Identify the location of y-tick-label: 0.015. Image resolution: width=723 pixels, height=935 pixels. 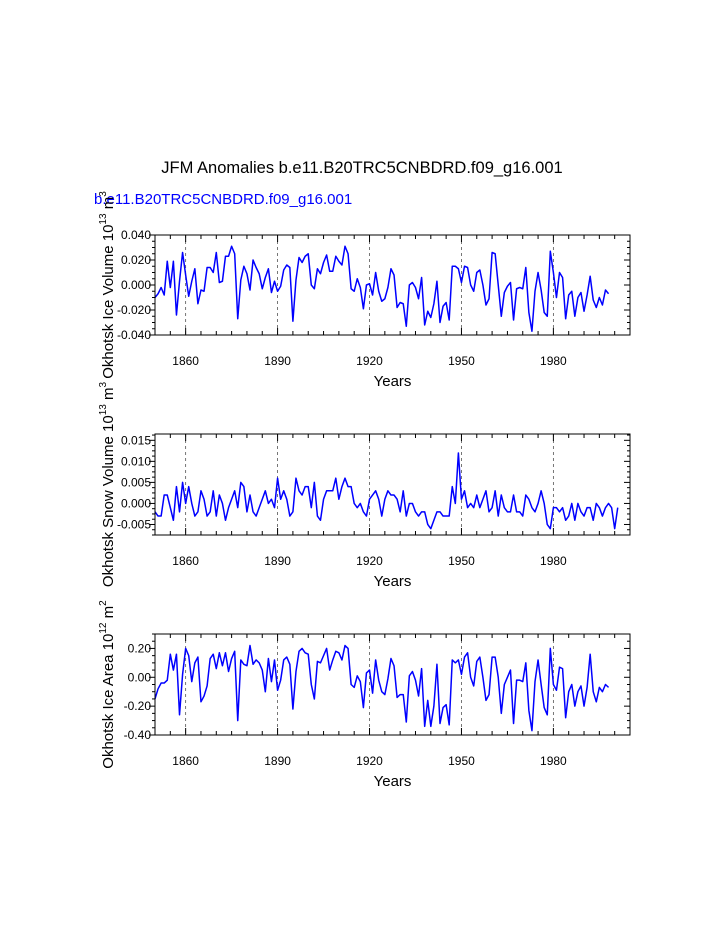
(136, 440).